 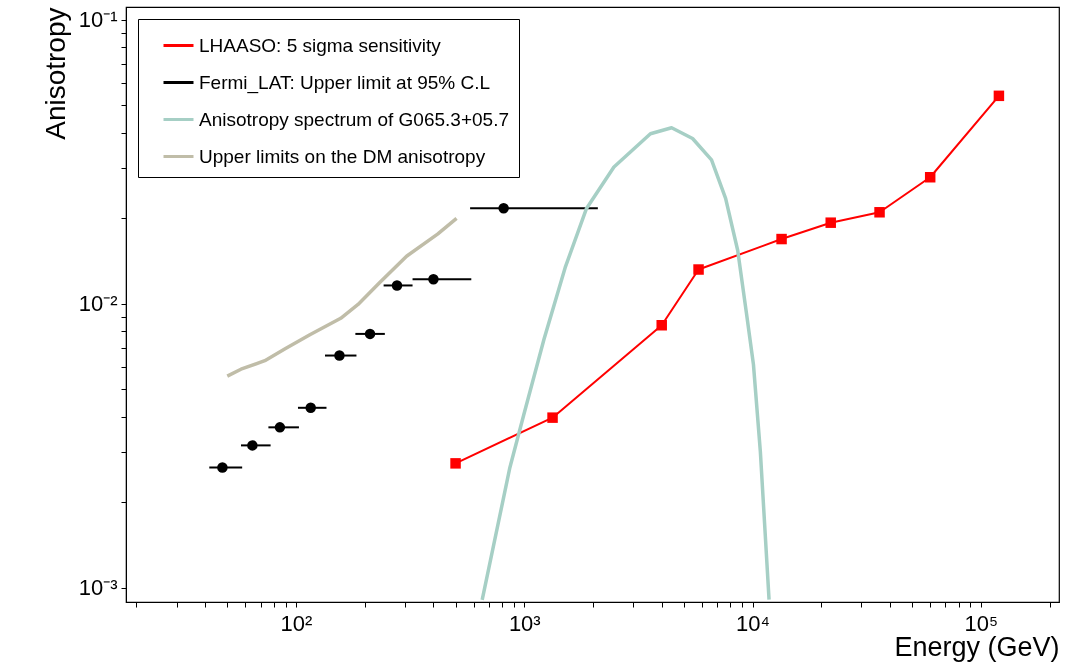 What do you see at coordinates (98, 304) in the screenshot?
I see `y-tick-label: 10⁻²` at bounding box center [98, 304].